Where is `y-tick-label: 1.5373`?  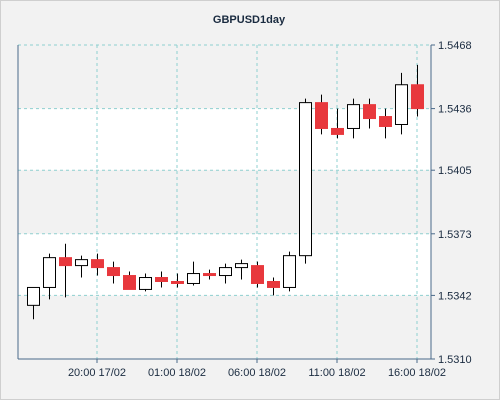
y-tick-label: 1.5373 is located at coordinates (455, 235).